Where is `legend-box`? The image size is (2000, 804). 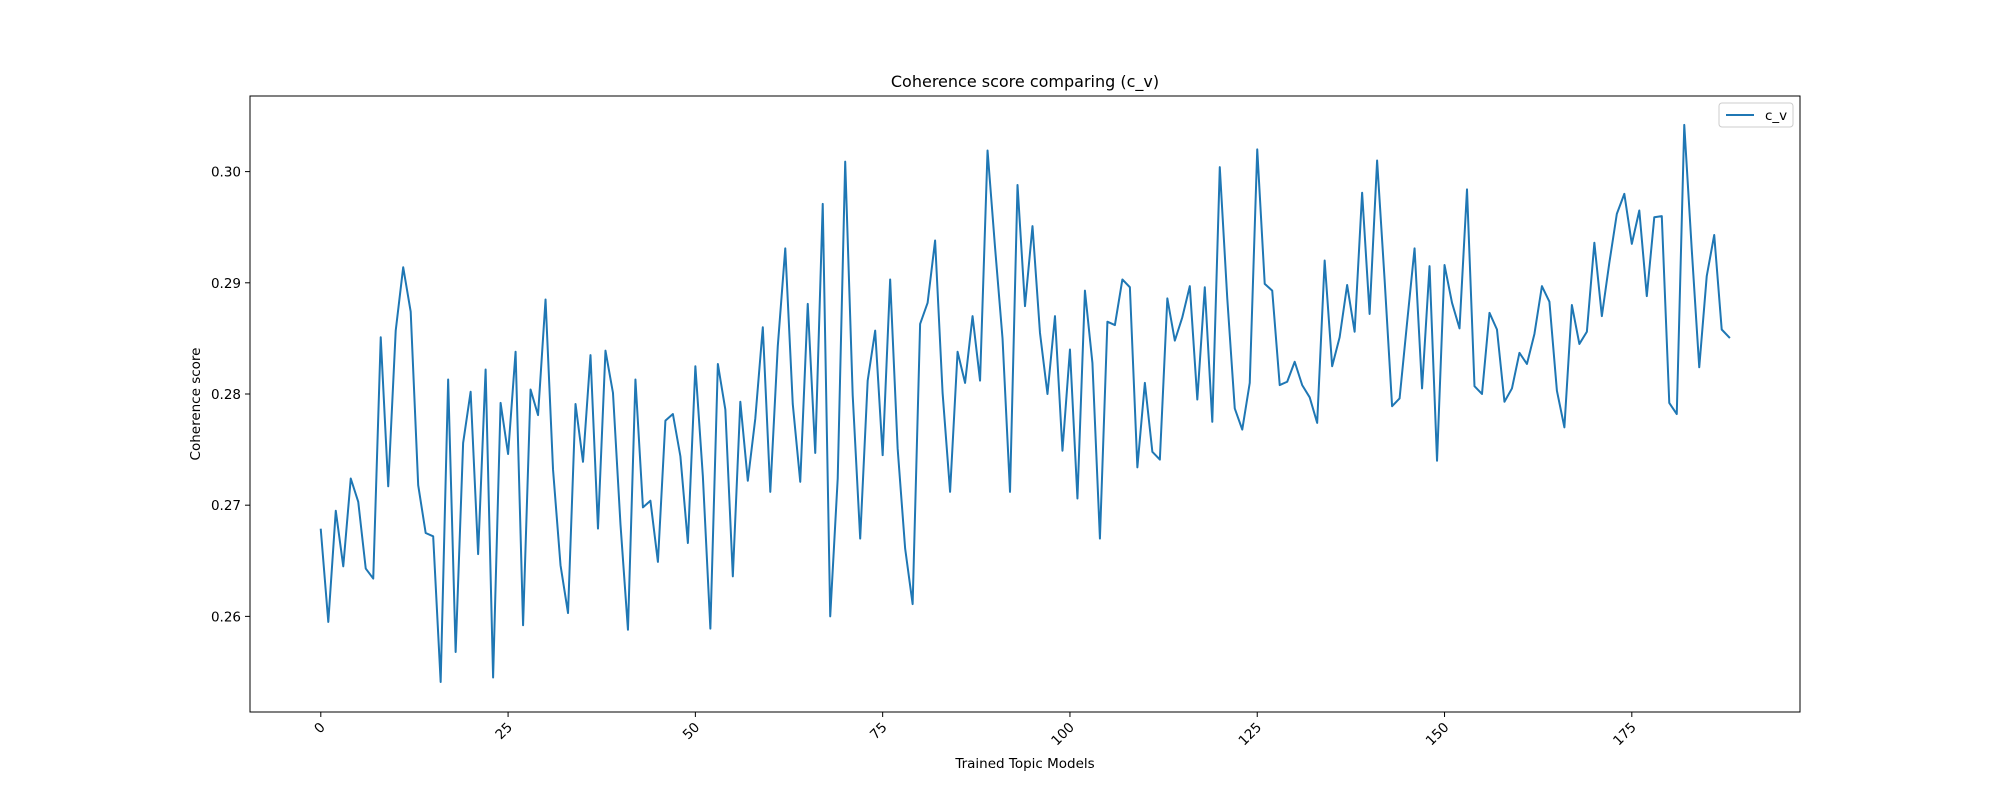 legend-box is located at coordinates (1756, 115).